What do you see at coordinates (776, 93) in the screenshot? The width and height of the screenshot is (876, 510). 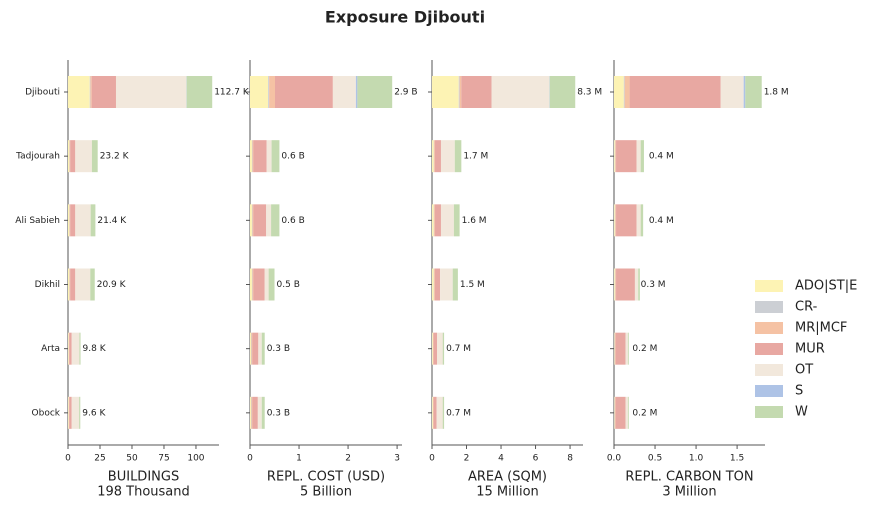 I see `total-label: 1.8 M` at bounding box center [776, 93].